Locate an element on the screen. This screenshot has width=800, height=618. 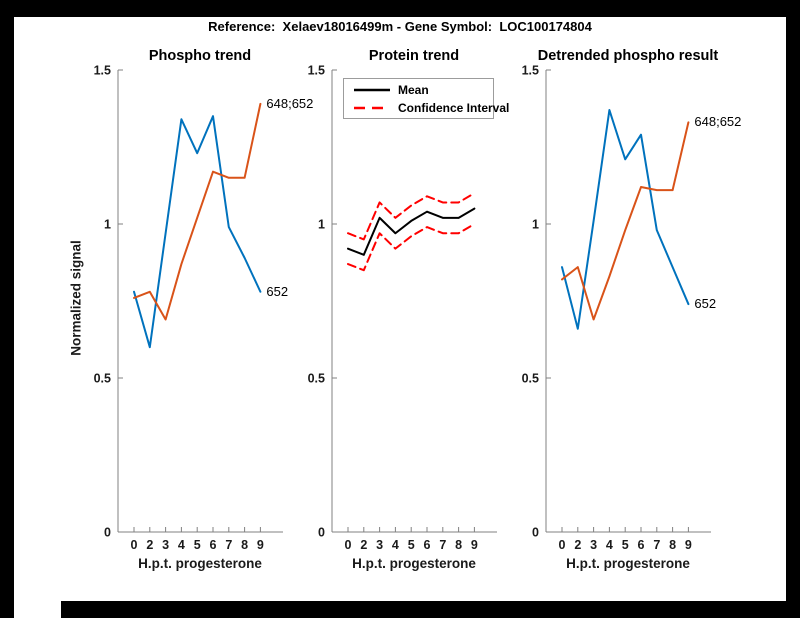
legend-label-confidence-interval: Confidence Interval is located at coordinates (454, 107).